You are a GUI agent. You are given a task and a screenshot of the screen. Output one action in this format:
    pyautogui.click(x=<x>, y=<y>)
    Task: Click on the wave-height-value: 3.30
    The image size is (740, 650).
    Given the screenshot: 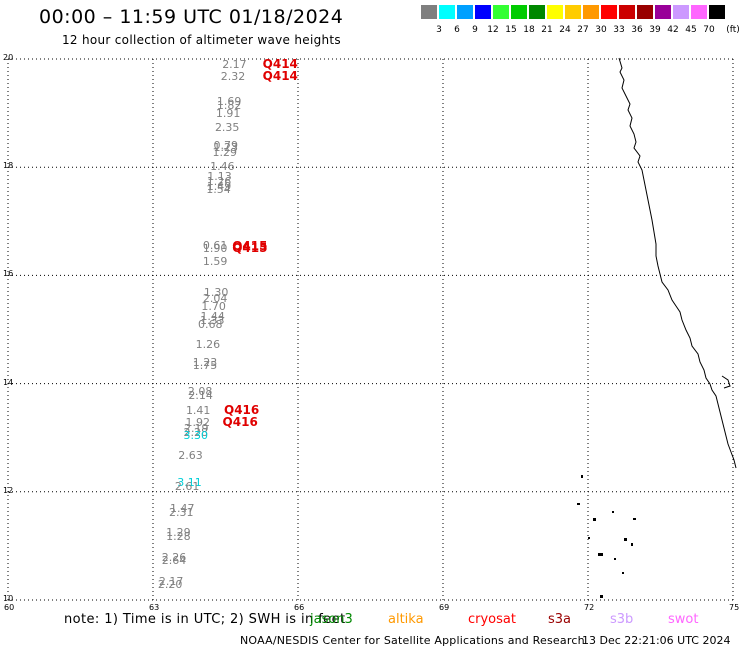 What is the action you would take?
    pyautogui.click(x=196, y=436)
    